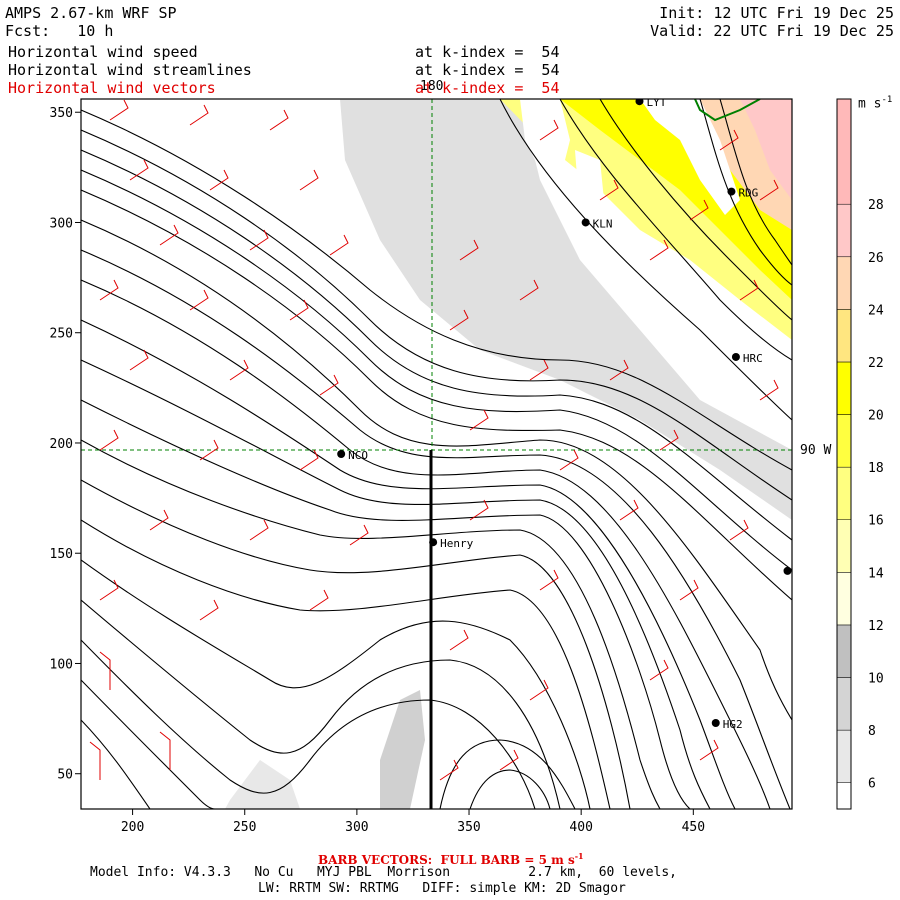  Describe the element at coordinates (787, 570) in the screenshot. I see `station-EDGE-marker` at that location.